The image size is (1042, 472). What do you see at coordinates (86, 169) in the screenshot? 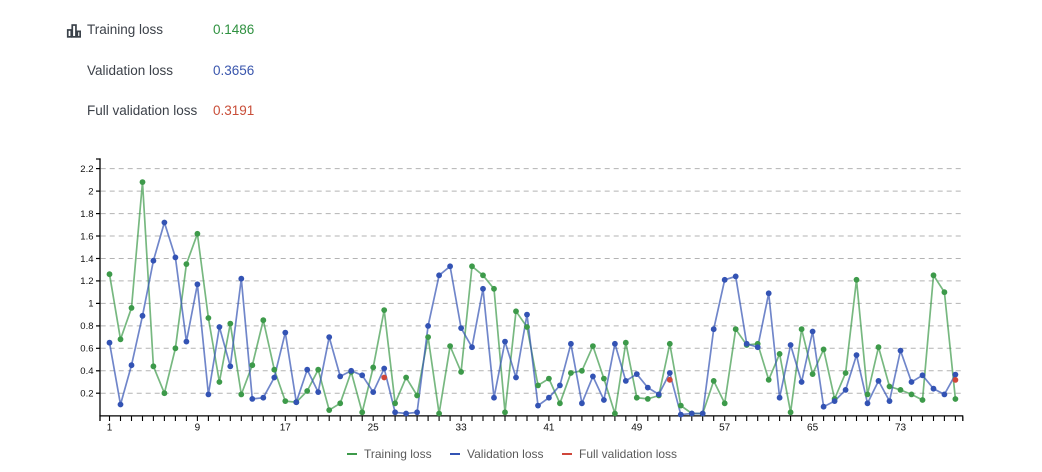
I see `svg-text: 2.2` at bounding box center [86, 169].